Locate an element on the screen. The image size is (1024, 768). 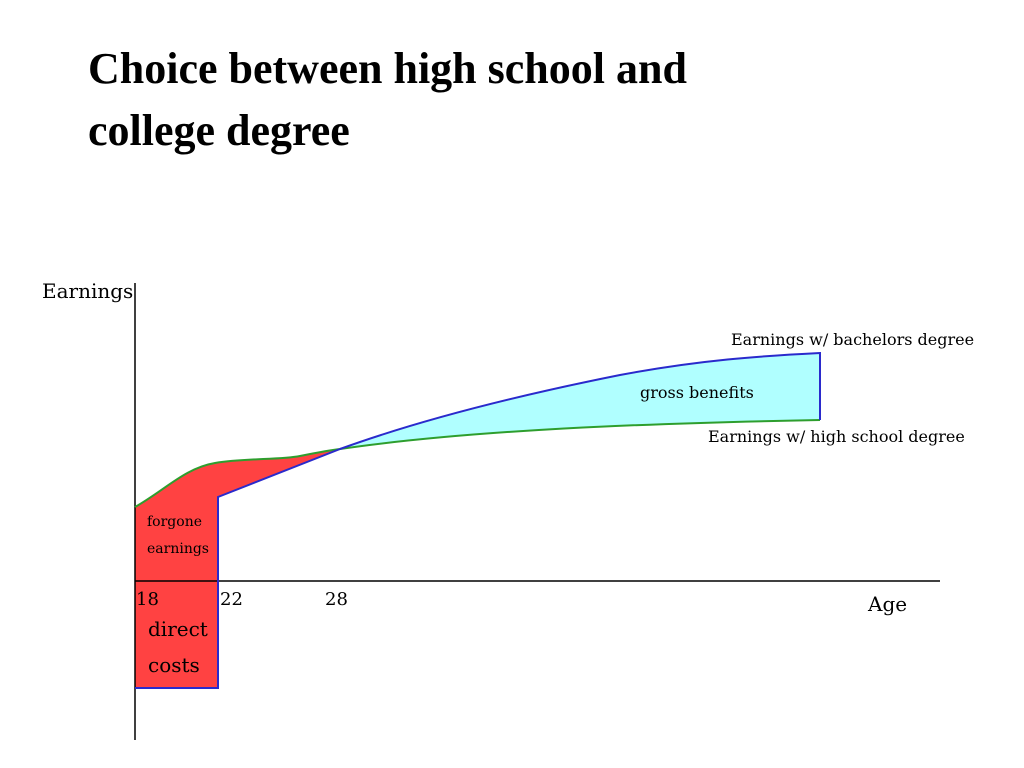
x-tick-label: 28 is located at coordinates (336, 599).